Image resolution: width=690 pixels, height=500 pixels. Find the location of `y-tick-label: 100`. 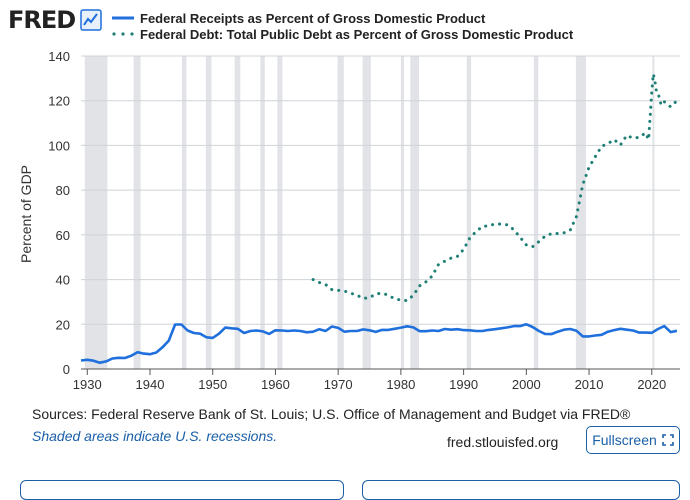

y-tick-label: 100 is located at coordinates (59, 145).